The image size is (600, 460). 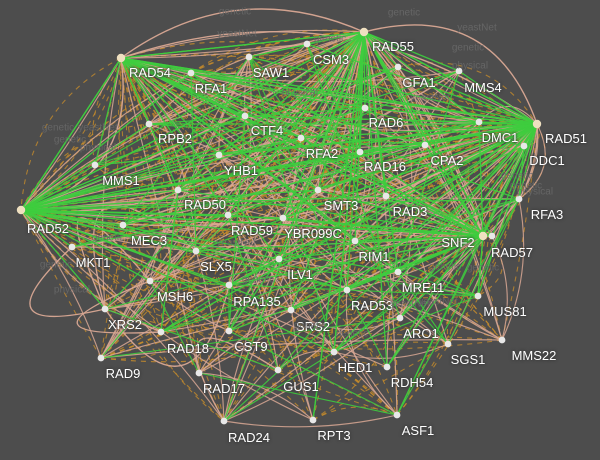 I want to click on graph-node-rim1, so click(x=355, y=241).